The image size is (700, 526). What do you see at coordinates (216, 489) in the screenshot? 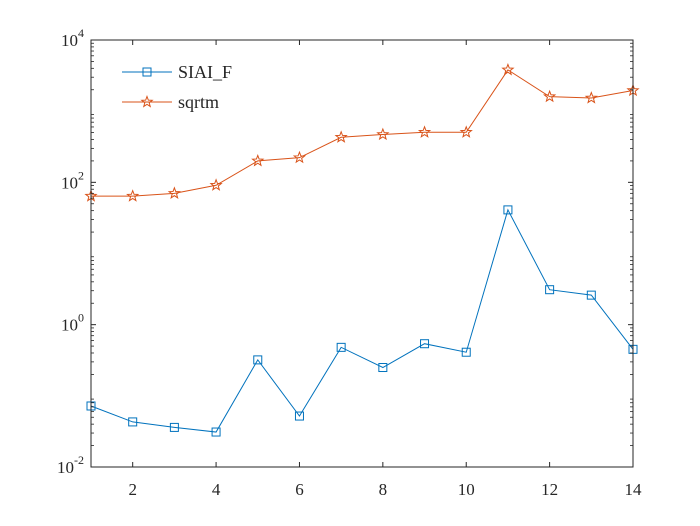
I see `x-tick-label: 4` at bounding box center [216, 489].